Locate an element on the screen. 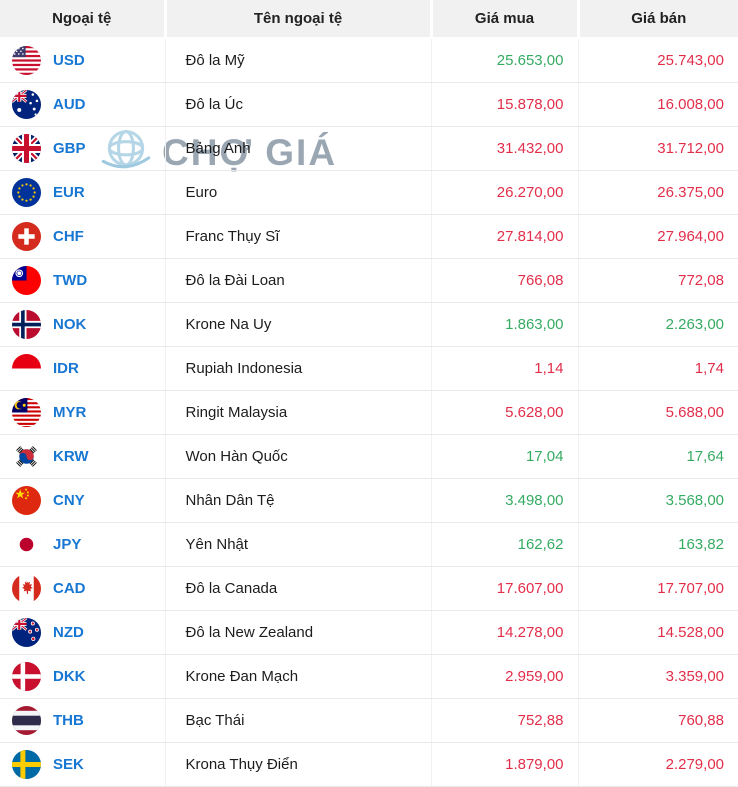  buy-price: 17.607,00 is located at coordinates (505, 588).